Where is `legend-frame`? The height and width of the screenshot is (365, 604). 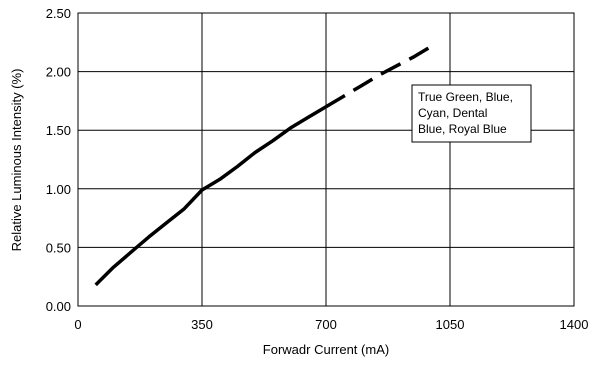
legend-frame is located at coordinates (471, 113).